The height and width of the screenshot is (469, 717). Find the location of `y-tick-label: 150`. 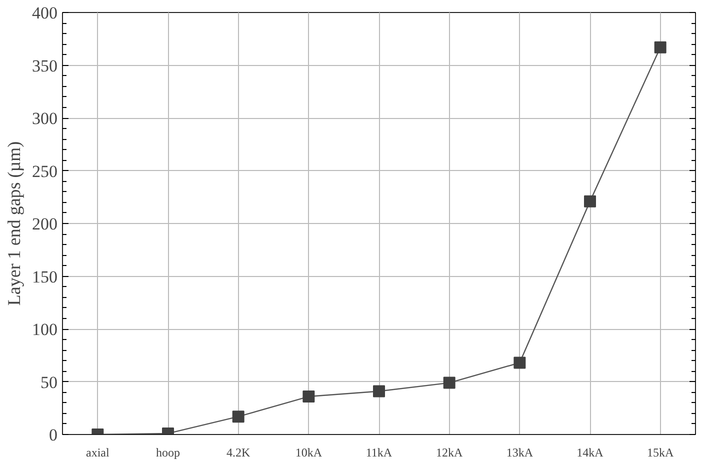

y-tick-label: 150 is located at coordinates (45, 276).